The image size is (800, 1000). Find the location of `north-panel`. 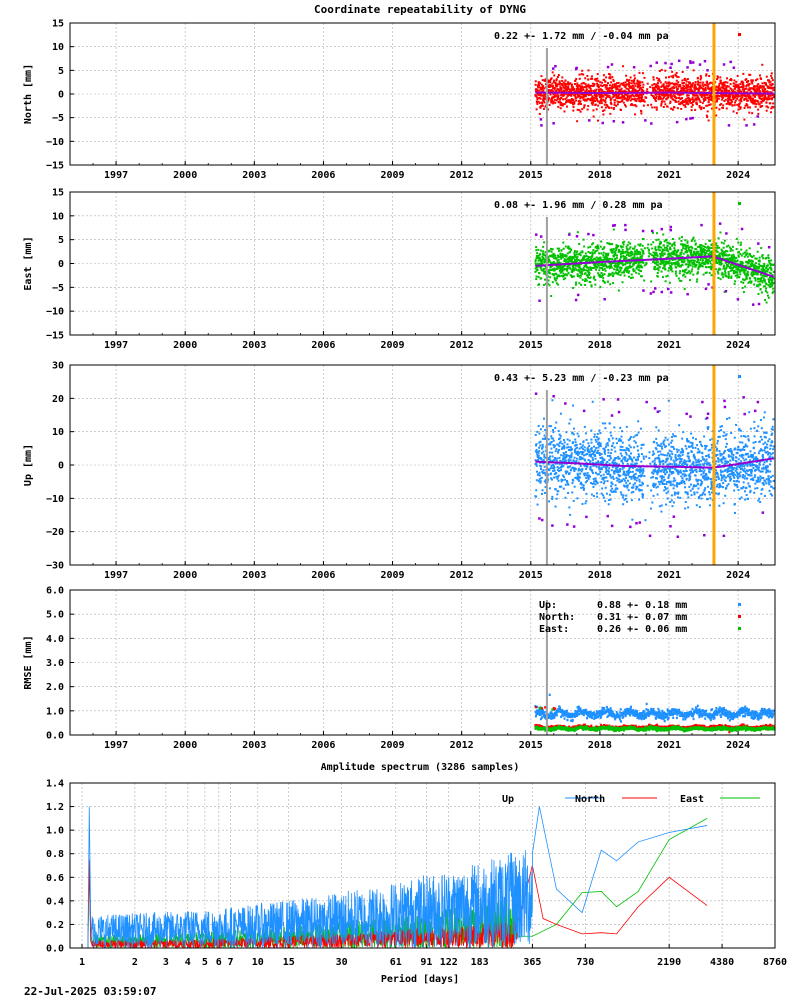

north-panel is located at coordinates (422, 94).